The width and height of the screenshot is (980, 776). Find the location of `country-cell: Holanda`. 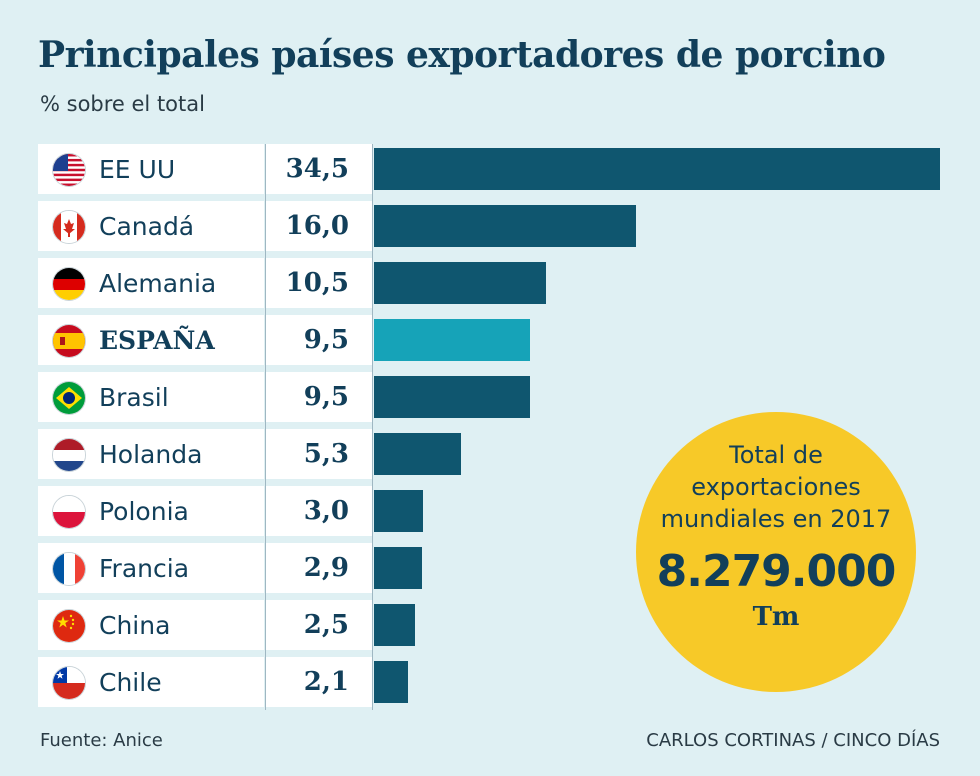

country-cell: Holanda is located at coordinates (151, 454).